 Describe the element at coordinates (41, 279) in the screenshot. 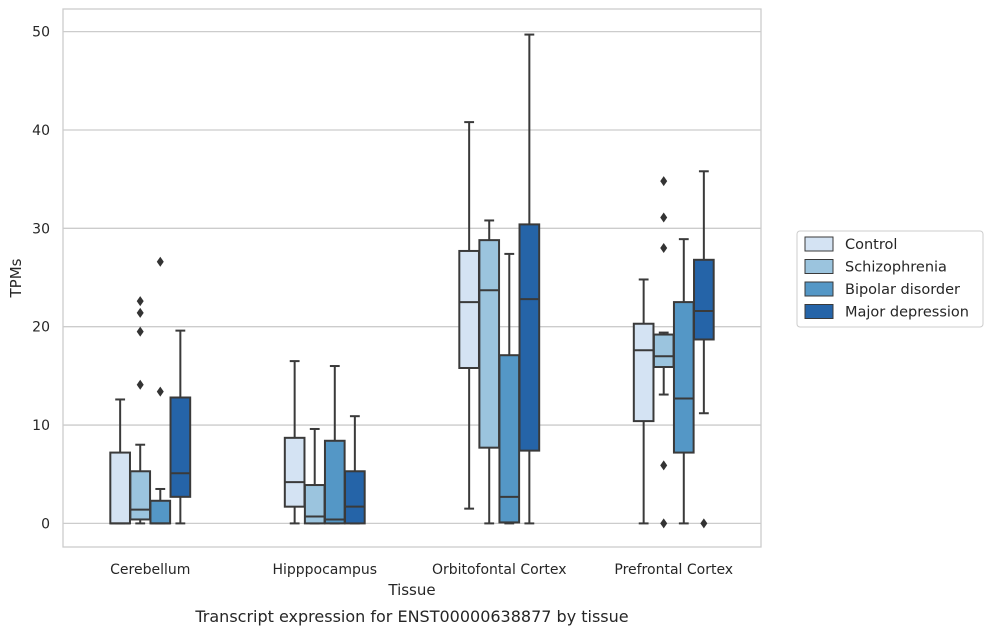

I see `y-tick-labels: 0 10 20 30 40 50` at that location.